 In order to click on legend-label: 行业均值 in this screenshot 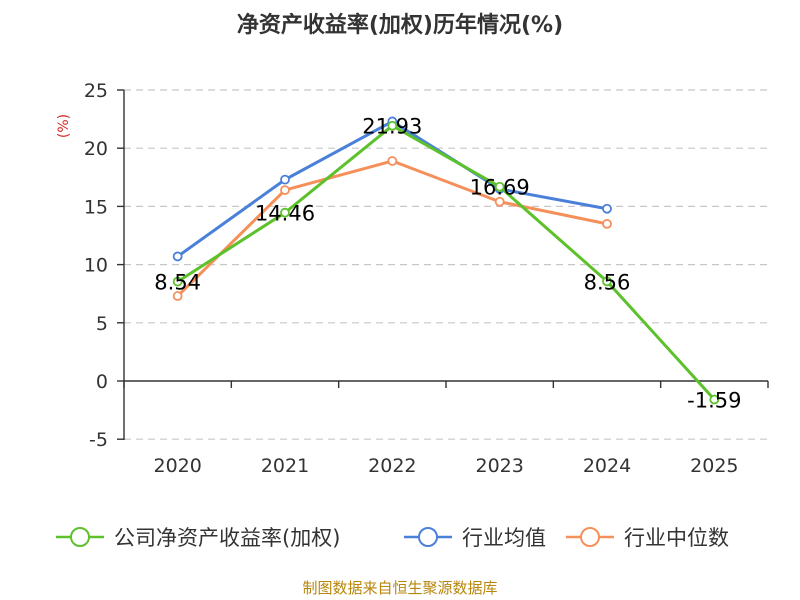, I will do `click(504, 538)`.